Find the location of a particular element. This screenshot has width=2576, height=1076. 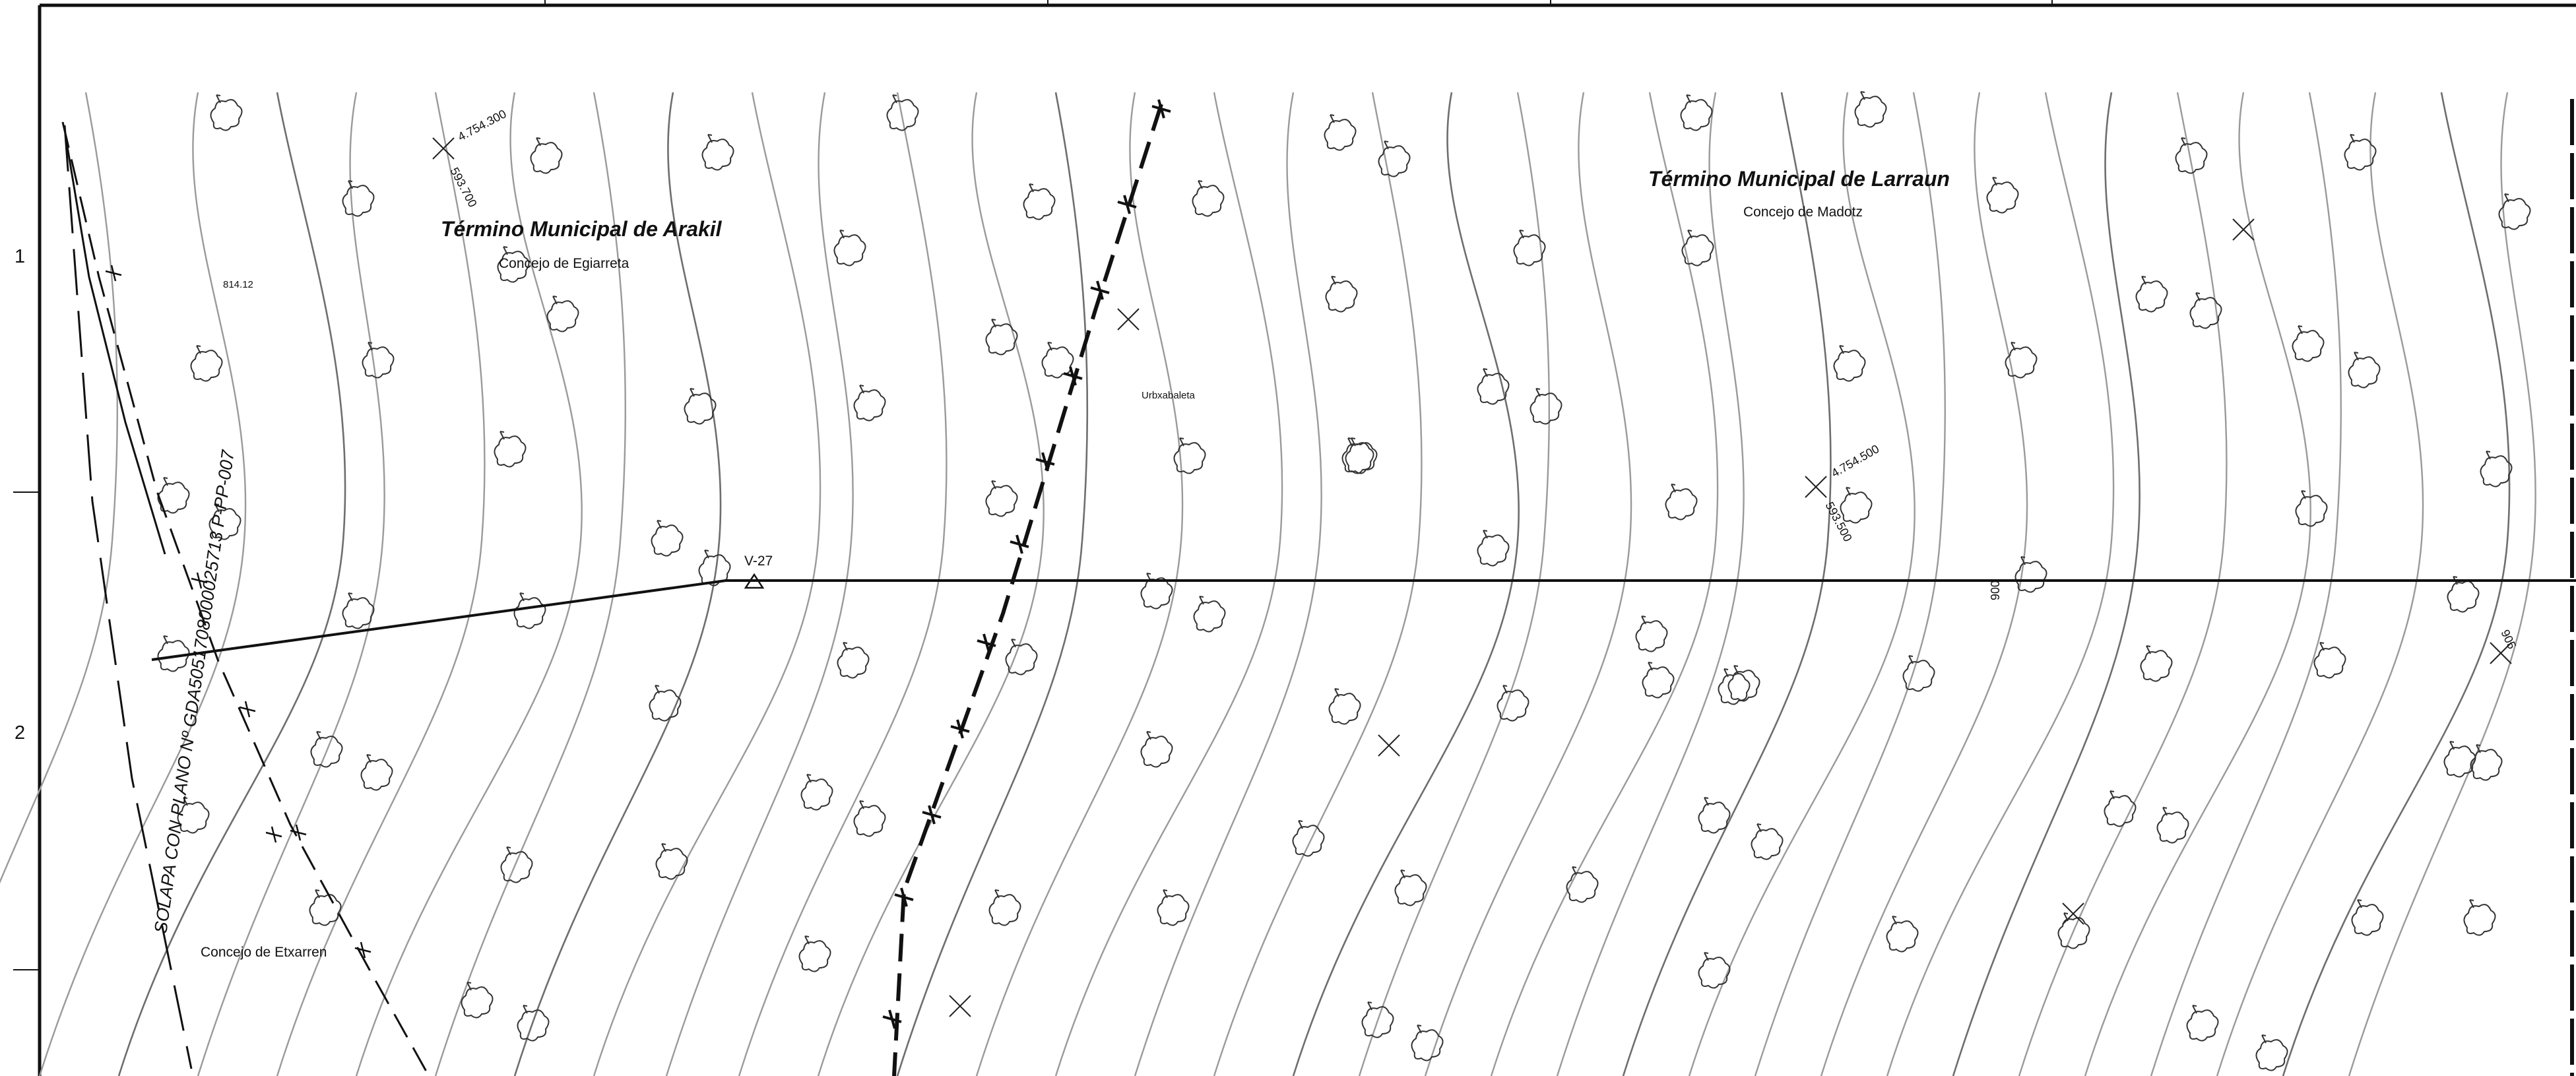

section-line is located at coordinates (1363, 620).